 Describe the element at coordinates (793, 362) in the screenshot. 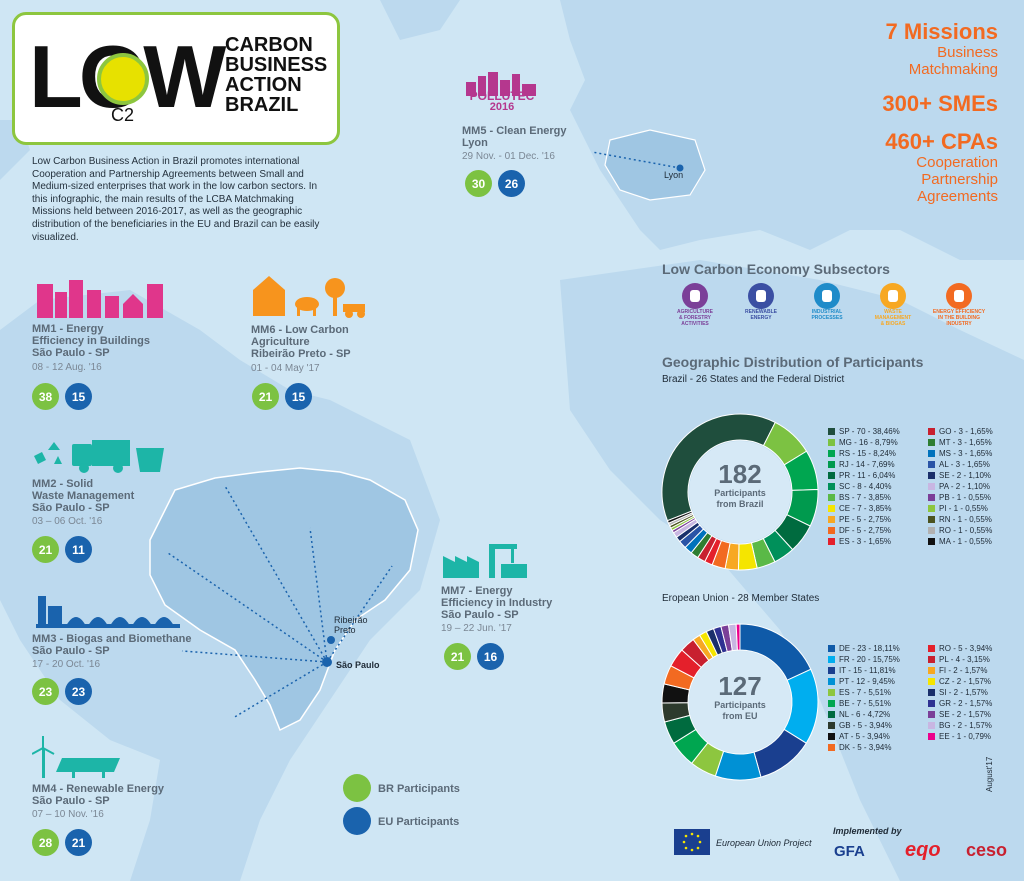

I see `geo-title: Geographic Distribution of Participants` at that location.